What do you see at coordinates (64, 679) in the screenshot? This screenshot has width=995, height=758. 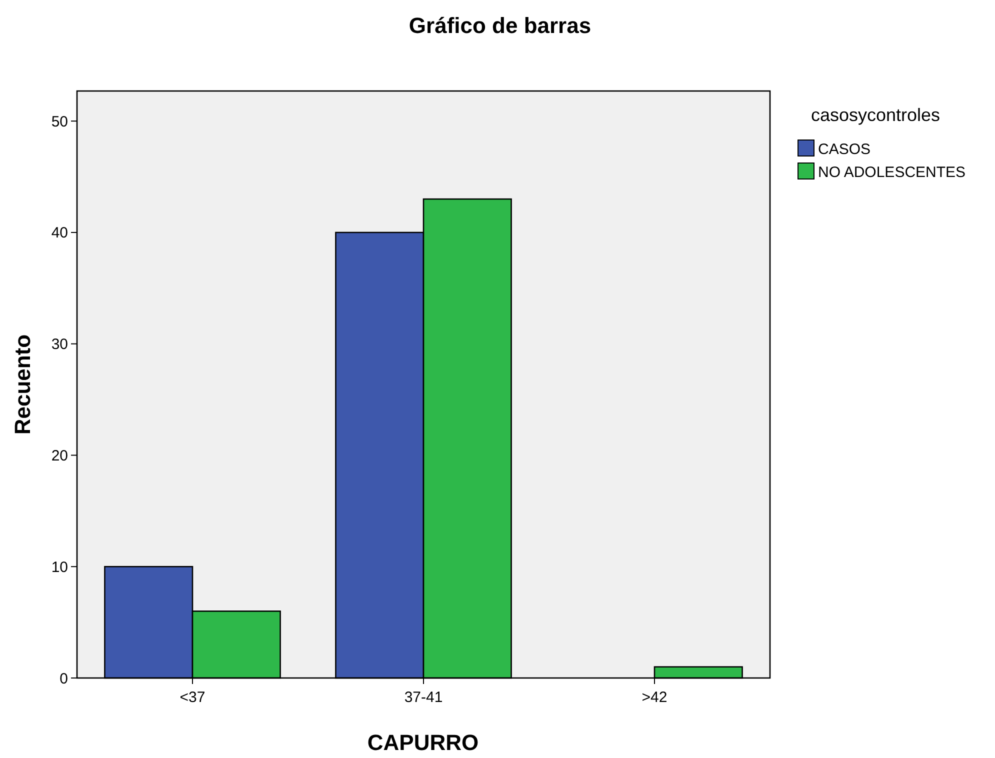 I see `y-tick-label: 0` at bounding box center [64, 679].